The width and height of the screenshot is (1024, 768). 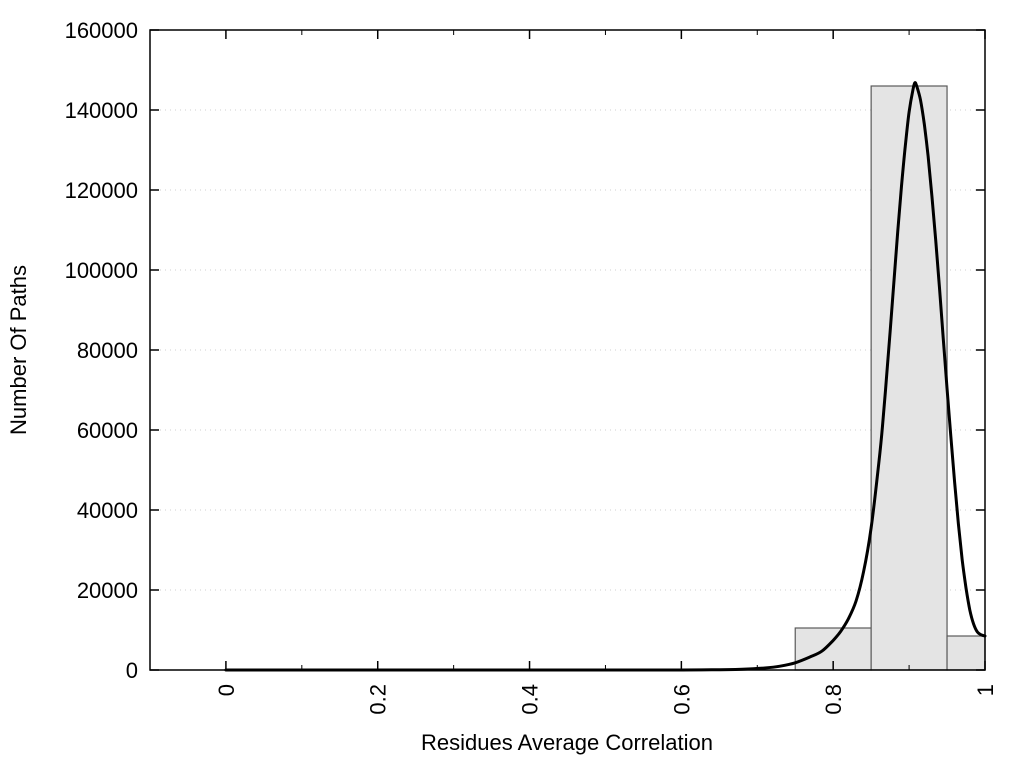 What do you see at coordinates (18, 350) in the screenshot?
I see `y-axis-title: Number Of Paths` at bounding box center [18, 350].